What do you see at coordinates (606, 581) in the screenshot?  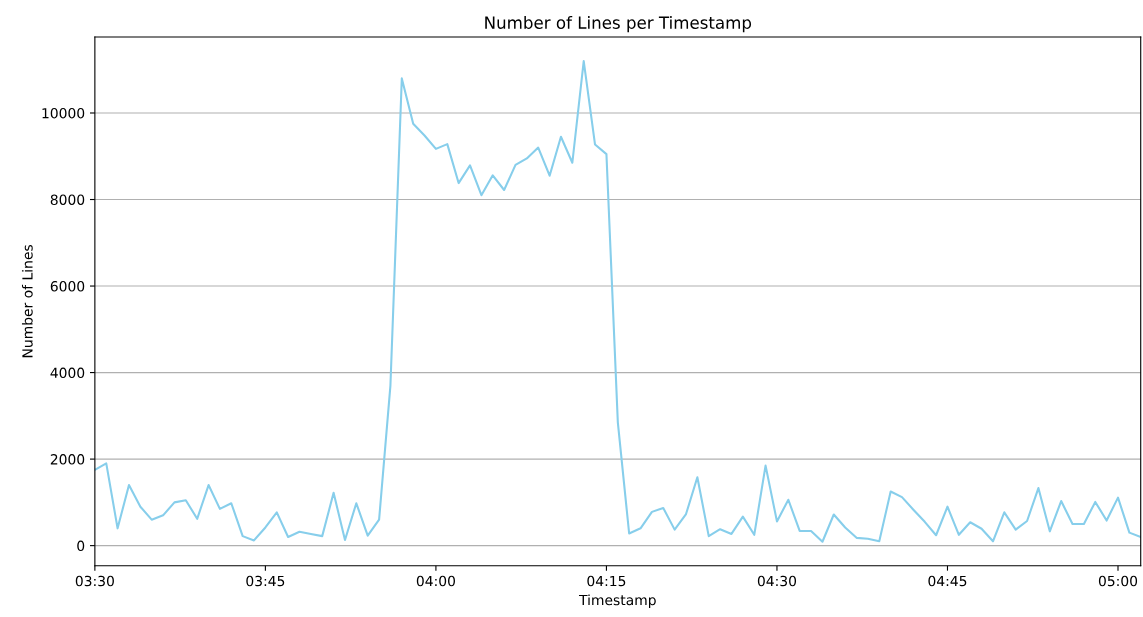 I see `x-tick-label: 04:15` at bounding box center [606, 581].